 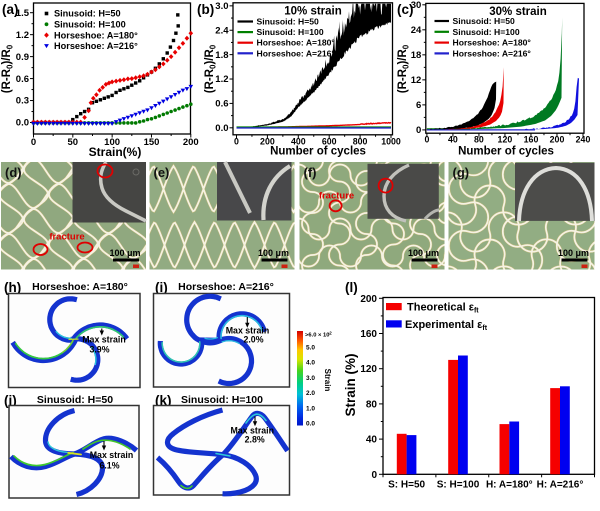 What do you see at coordinates (13, 172) in the screenshot?
I see `svg-text: (d)` at bounding box center [13, 172].